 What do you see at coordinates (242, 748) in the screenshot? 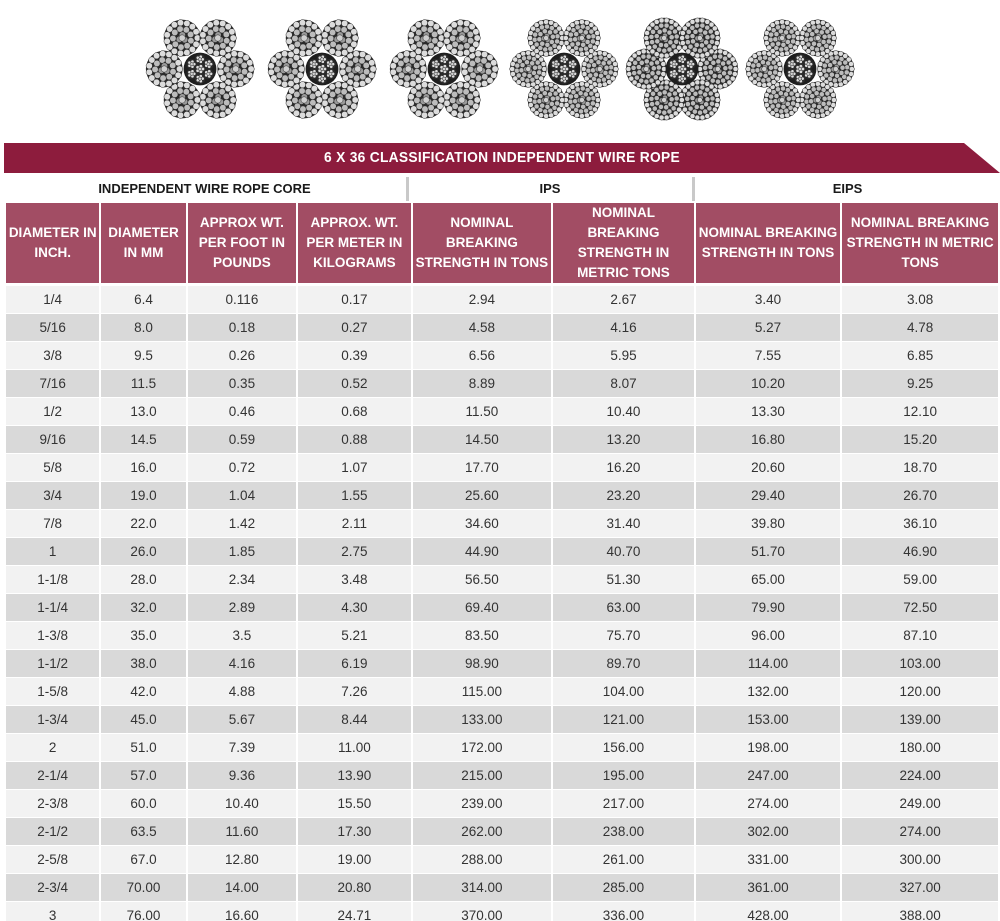
I see `table-cell: 7.39` at bounding box center [242, 748].